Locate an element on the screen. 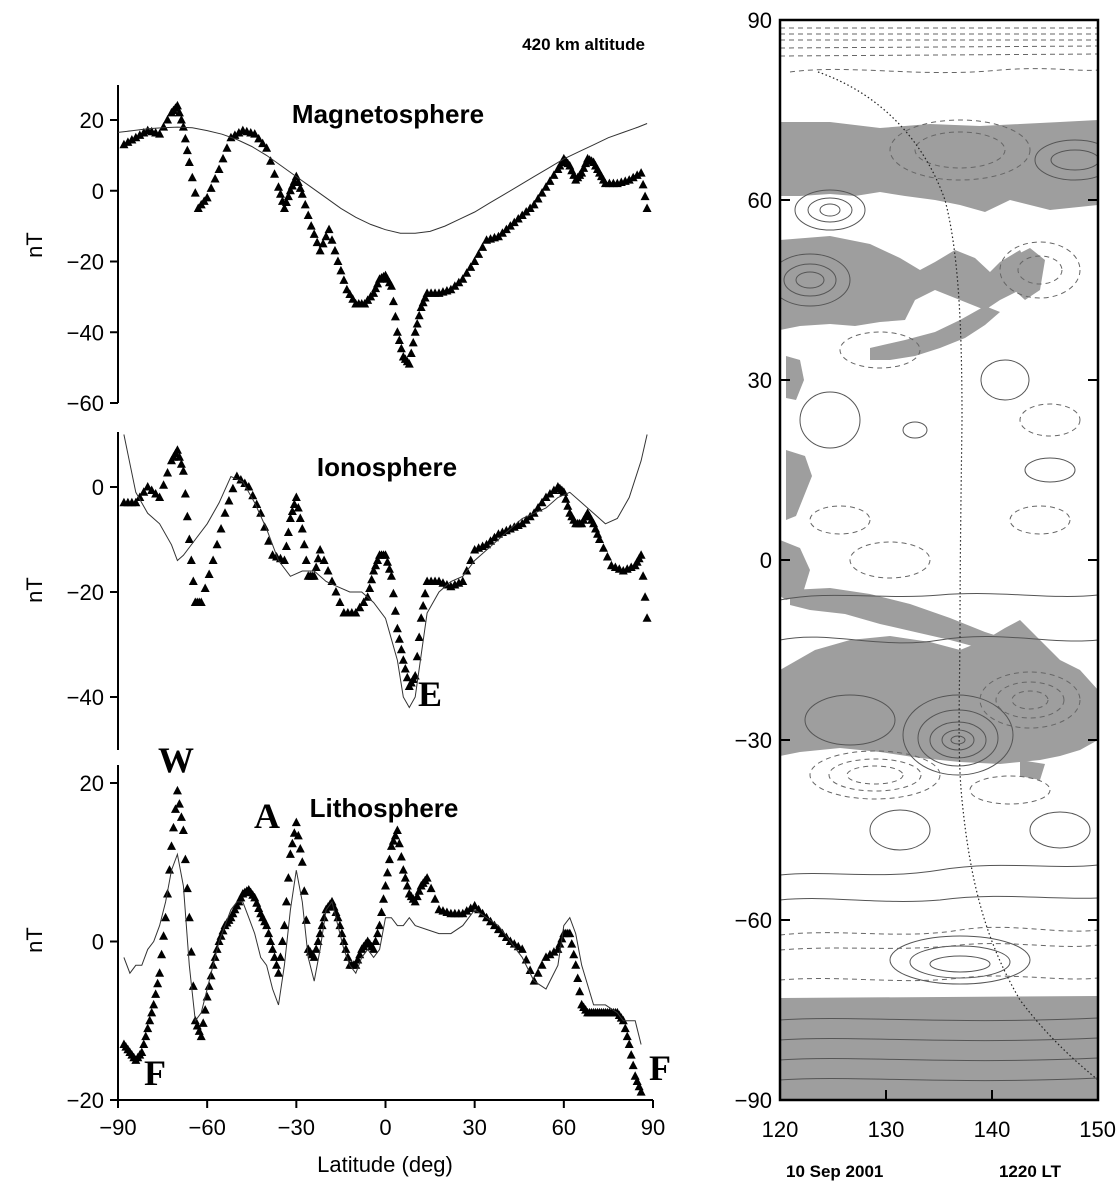 The image size is (1117, 1187). y-ticks: 20 0 −20 is located at coordinates (92, 942).